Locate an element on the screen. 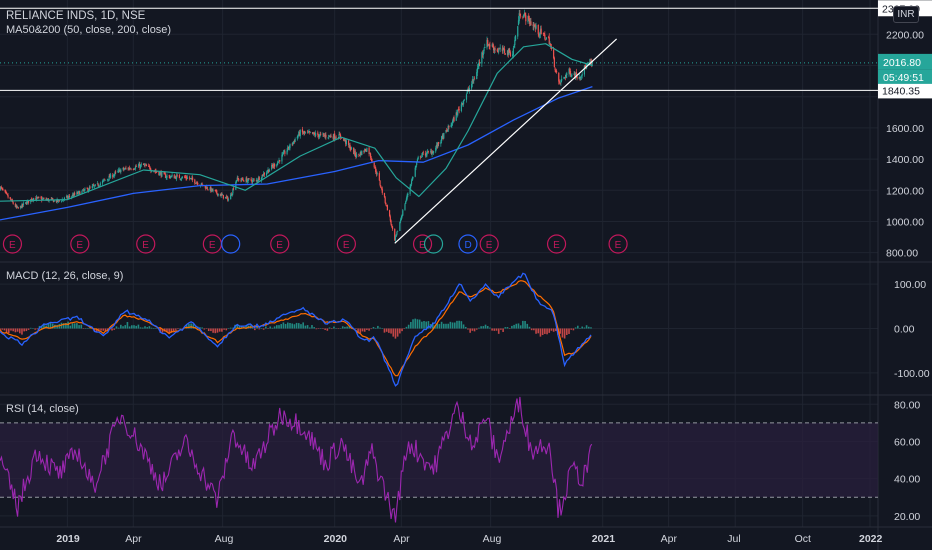 The width and height of the screenshot is (932, 550). symbol-title: RELIANCE INDS, 1D, NSE is located at coordinates (76, 16).